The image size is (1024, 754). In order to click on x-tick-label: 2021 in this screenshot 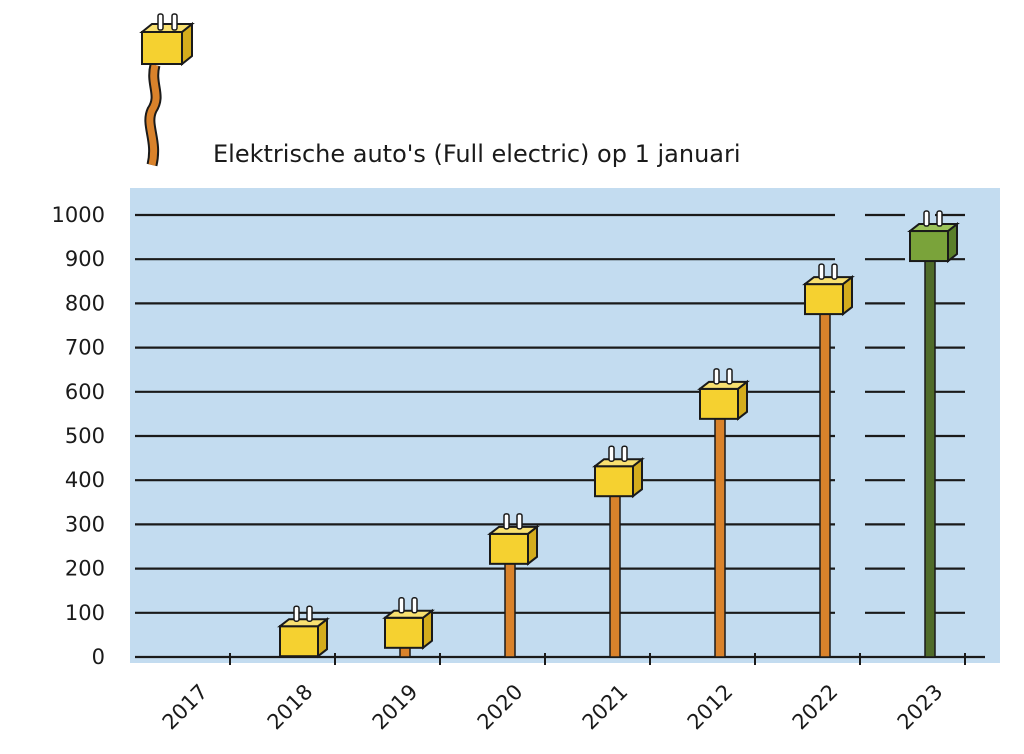, I will do `click(605, 707)`.